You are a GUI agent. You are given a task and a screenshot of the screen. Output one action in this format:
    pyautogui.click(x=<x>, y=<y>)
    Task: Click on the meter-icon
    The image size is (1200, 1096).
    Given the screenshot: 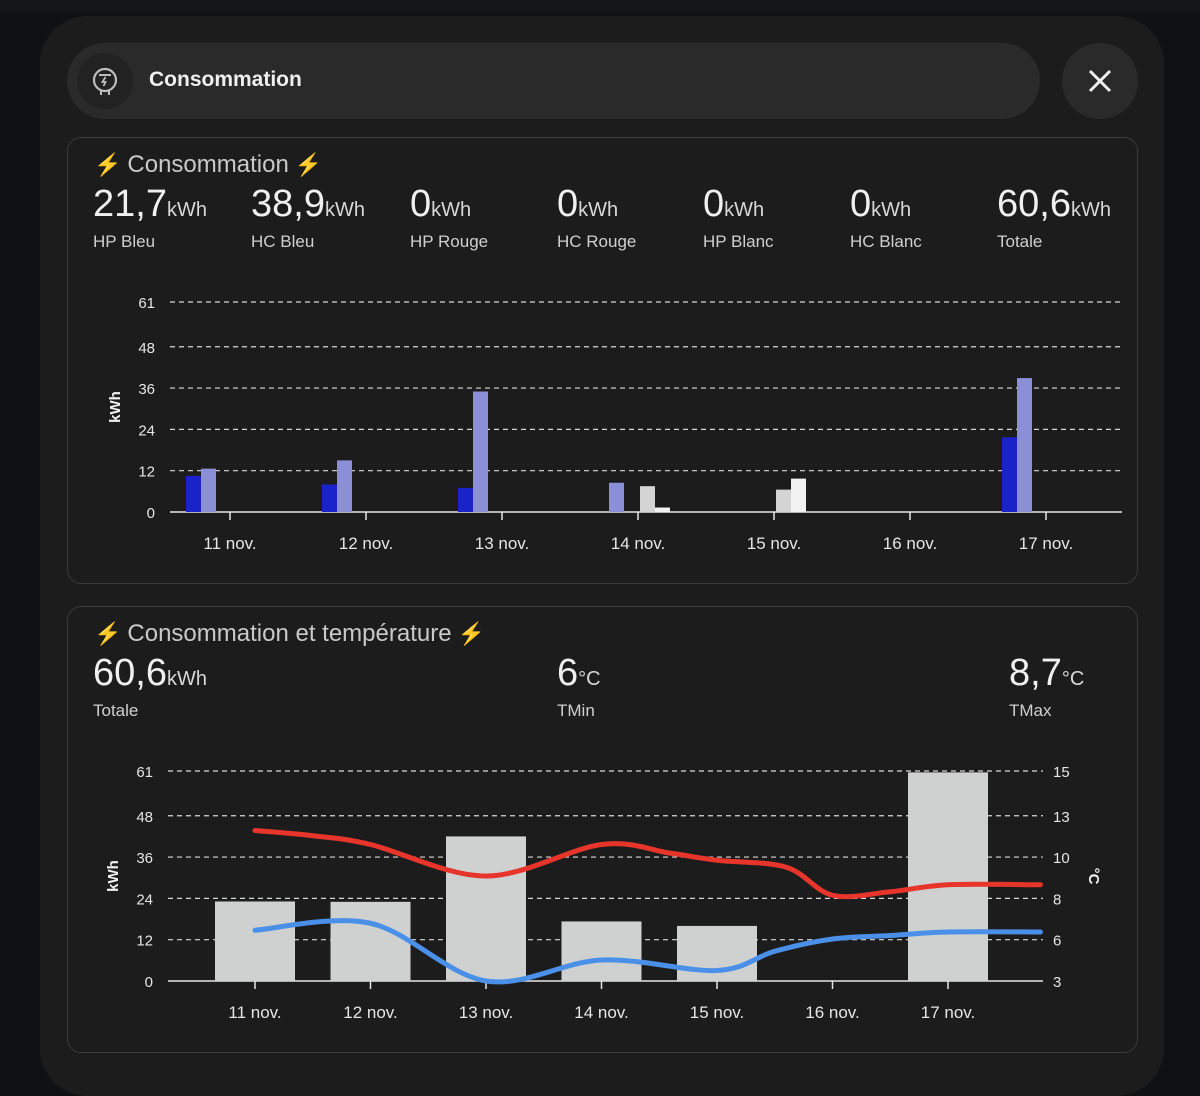 What is the action you would take?
    pyautogui.click(x=105, y=81)
    